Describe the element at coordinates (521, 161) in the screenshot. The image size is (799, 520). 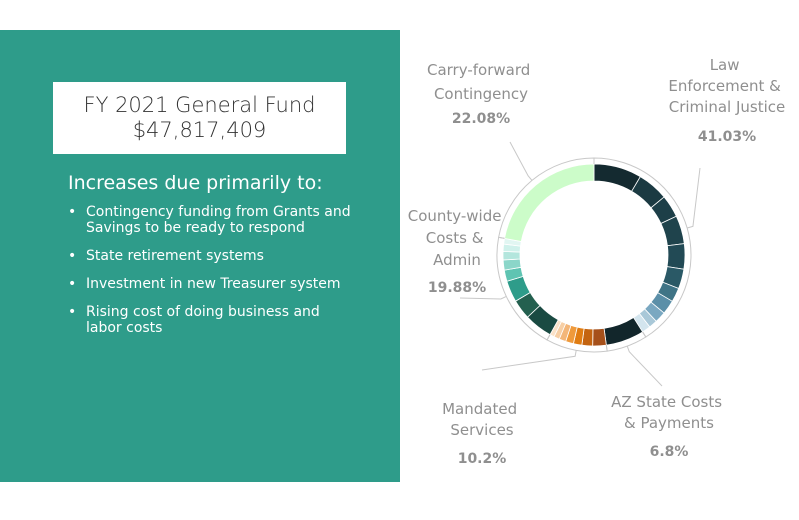
I see `leader-line-carry-forward` at that location.